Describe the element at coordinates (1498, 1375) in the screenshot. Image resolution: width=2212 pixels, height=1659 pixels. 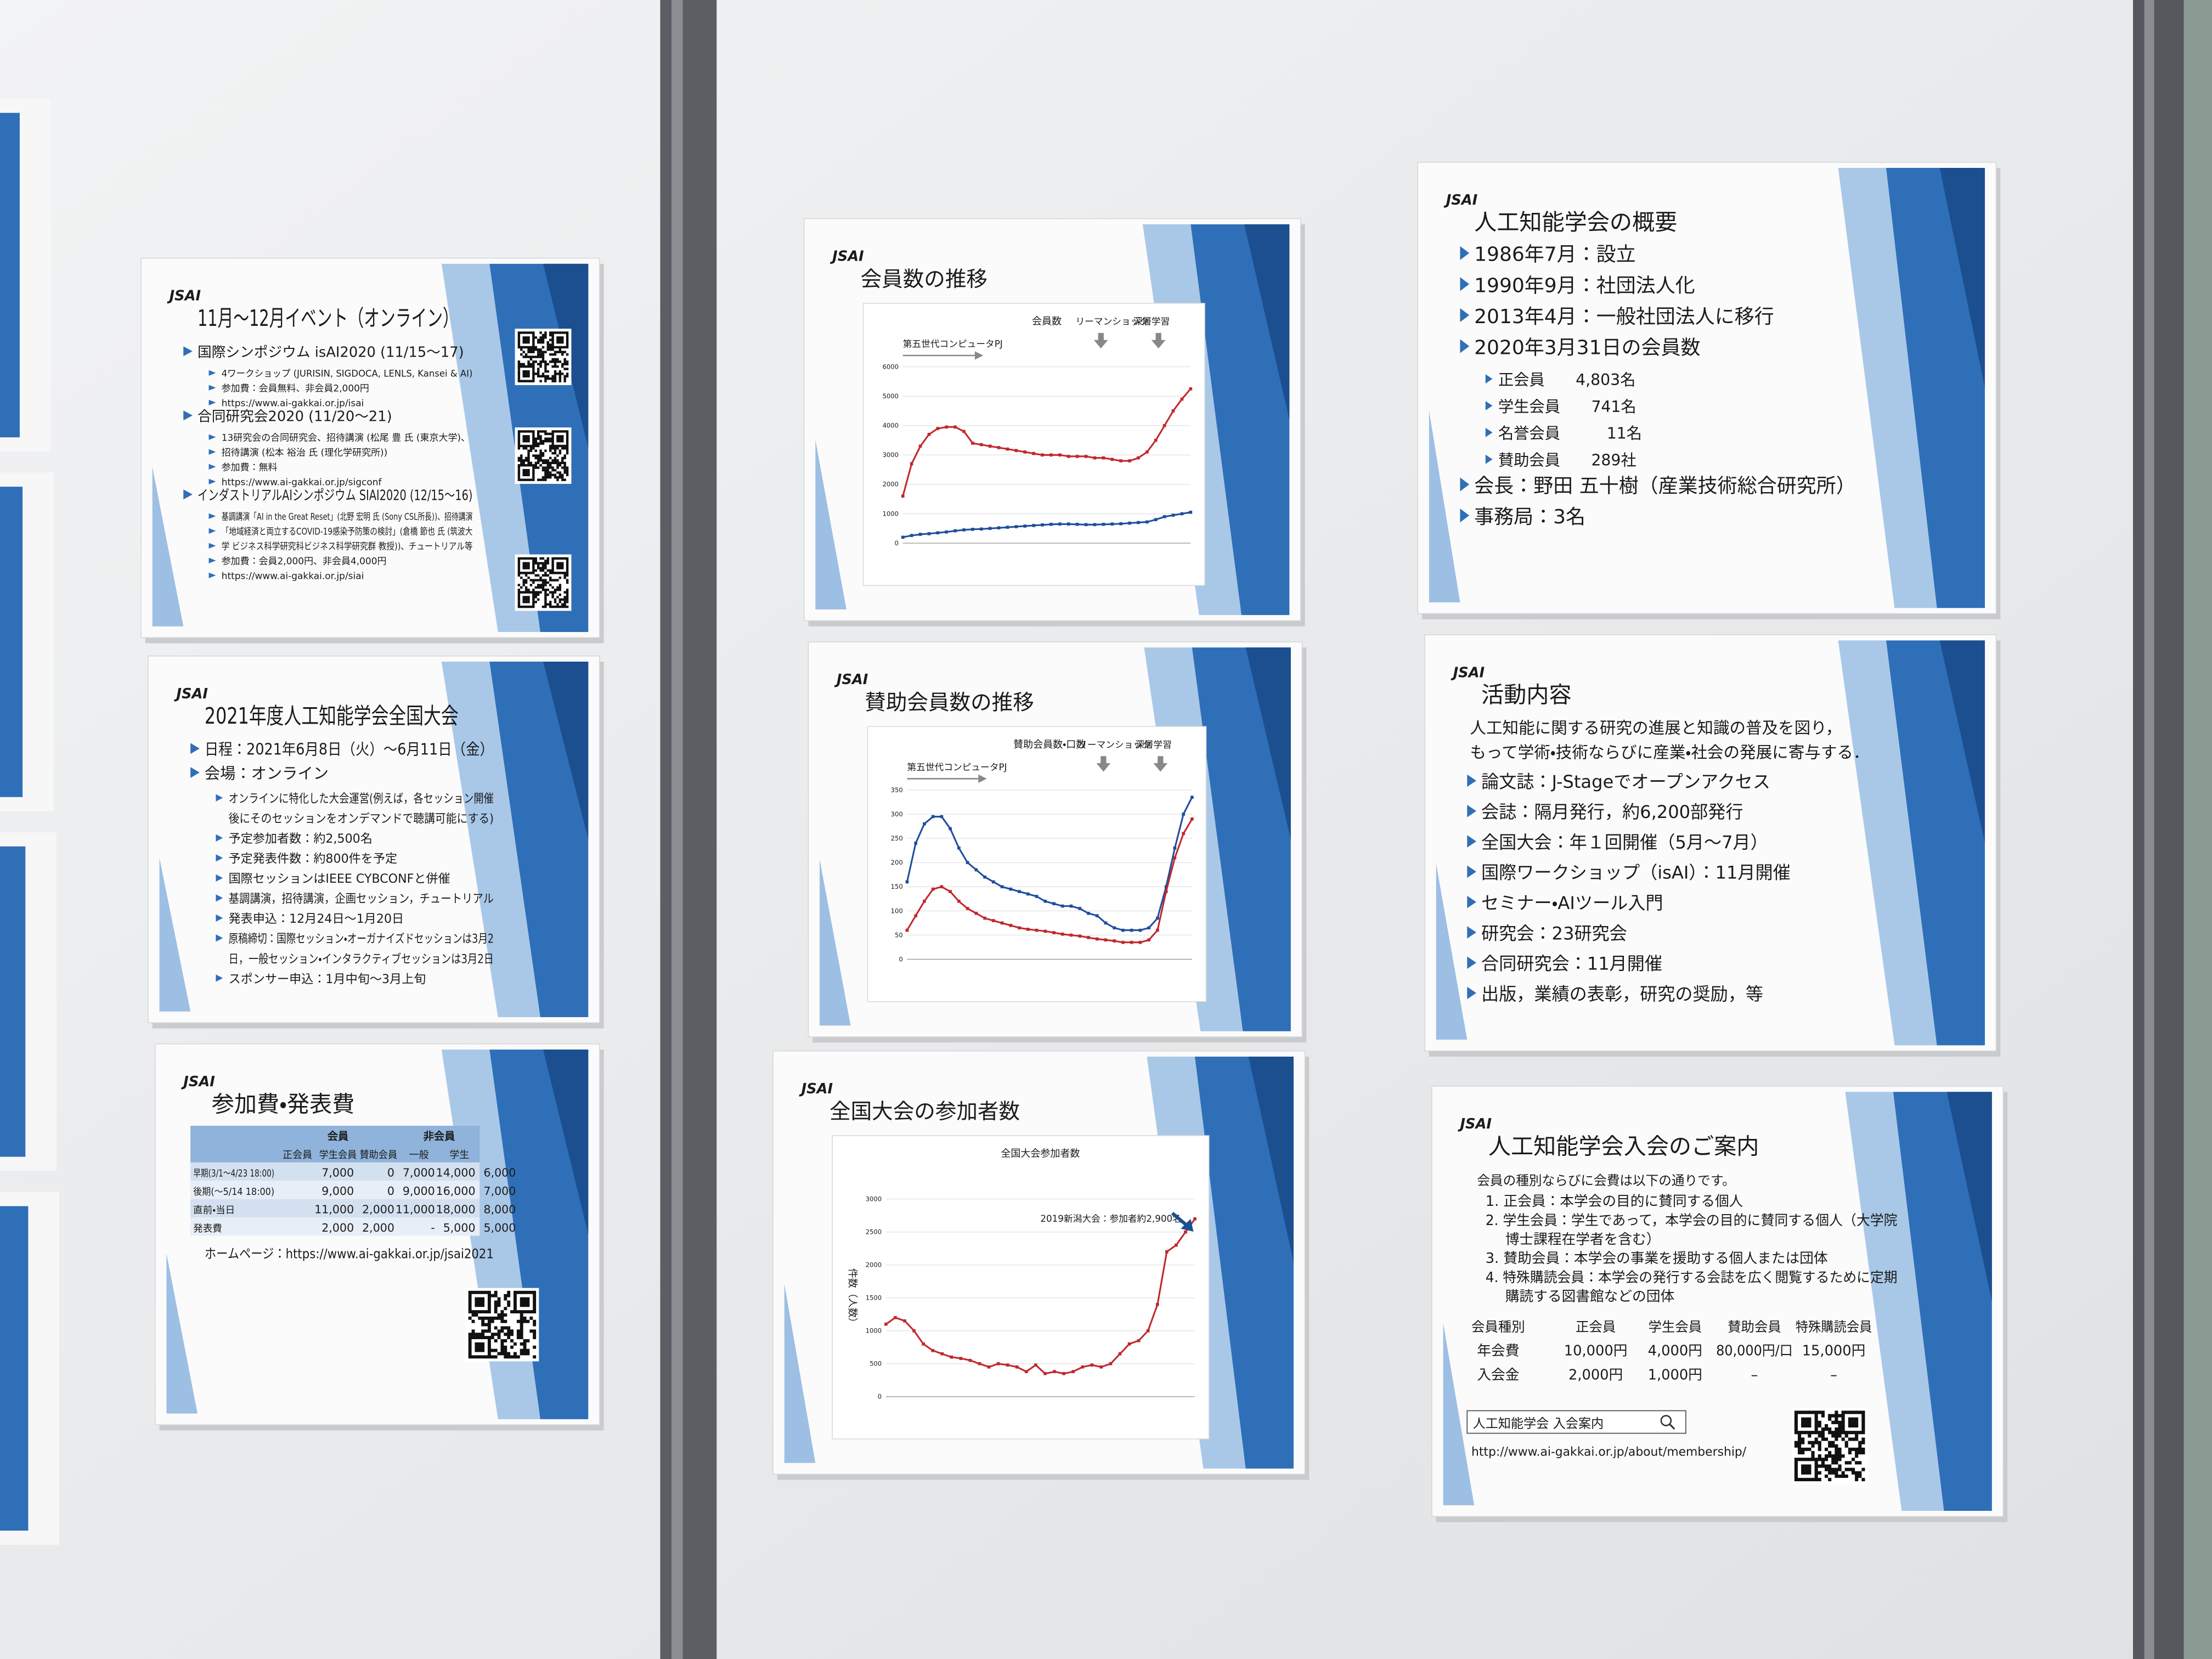
I see `table-cell: 入会金` at that location.